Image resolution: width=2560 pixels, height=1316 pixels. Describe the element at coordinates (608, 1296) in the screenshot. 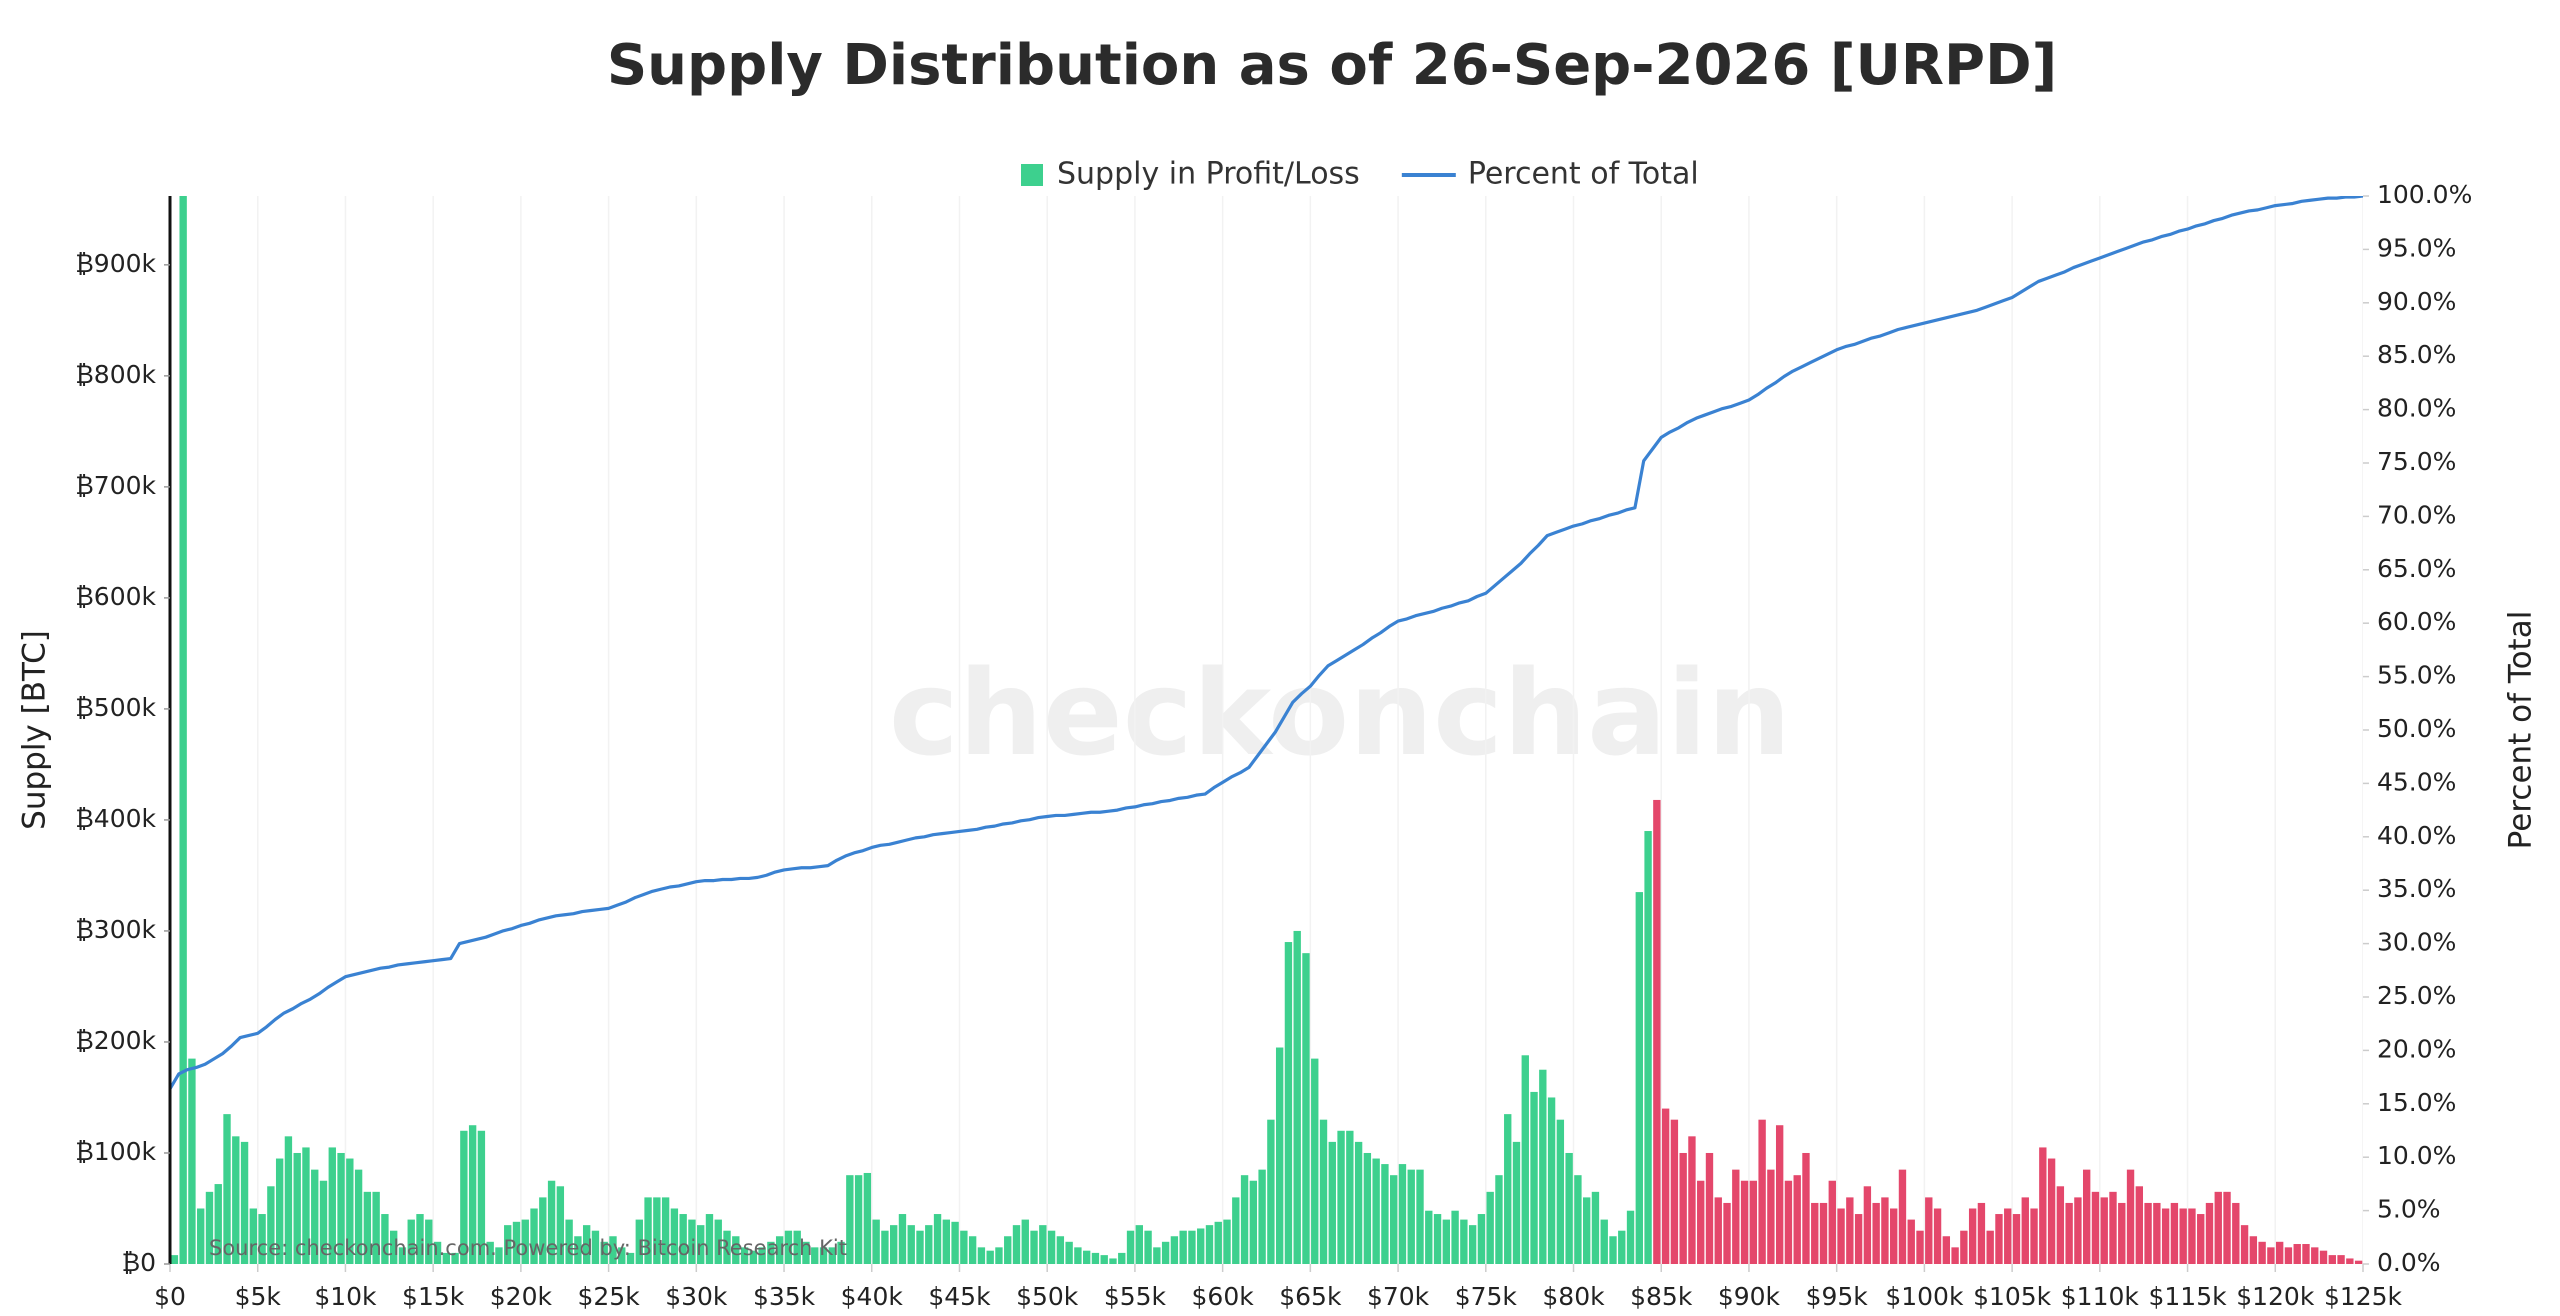

I see `x-tick-label: $25k` at that location.